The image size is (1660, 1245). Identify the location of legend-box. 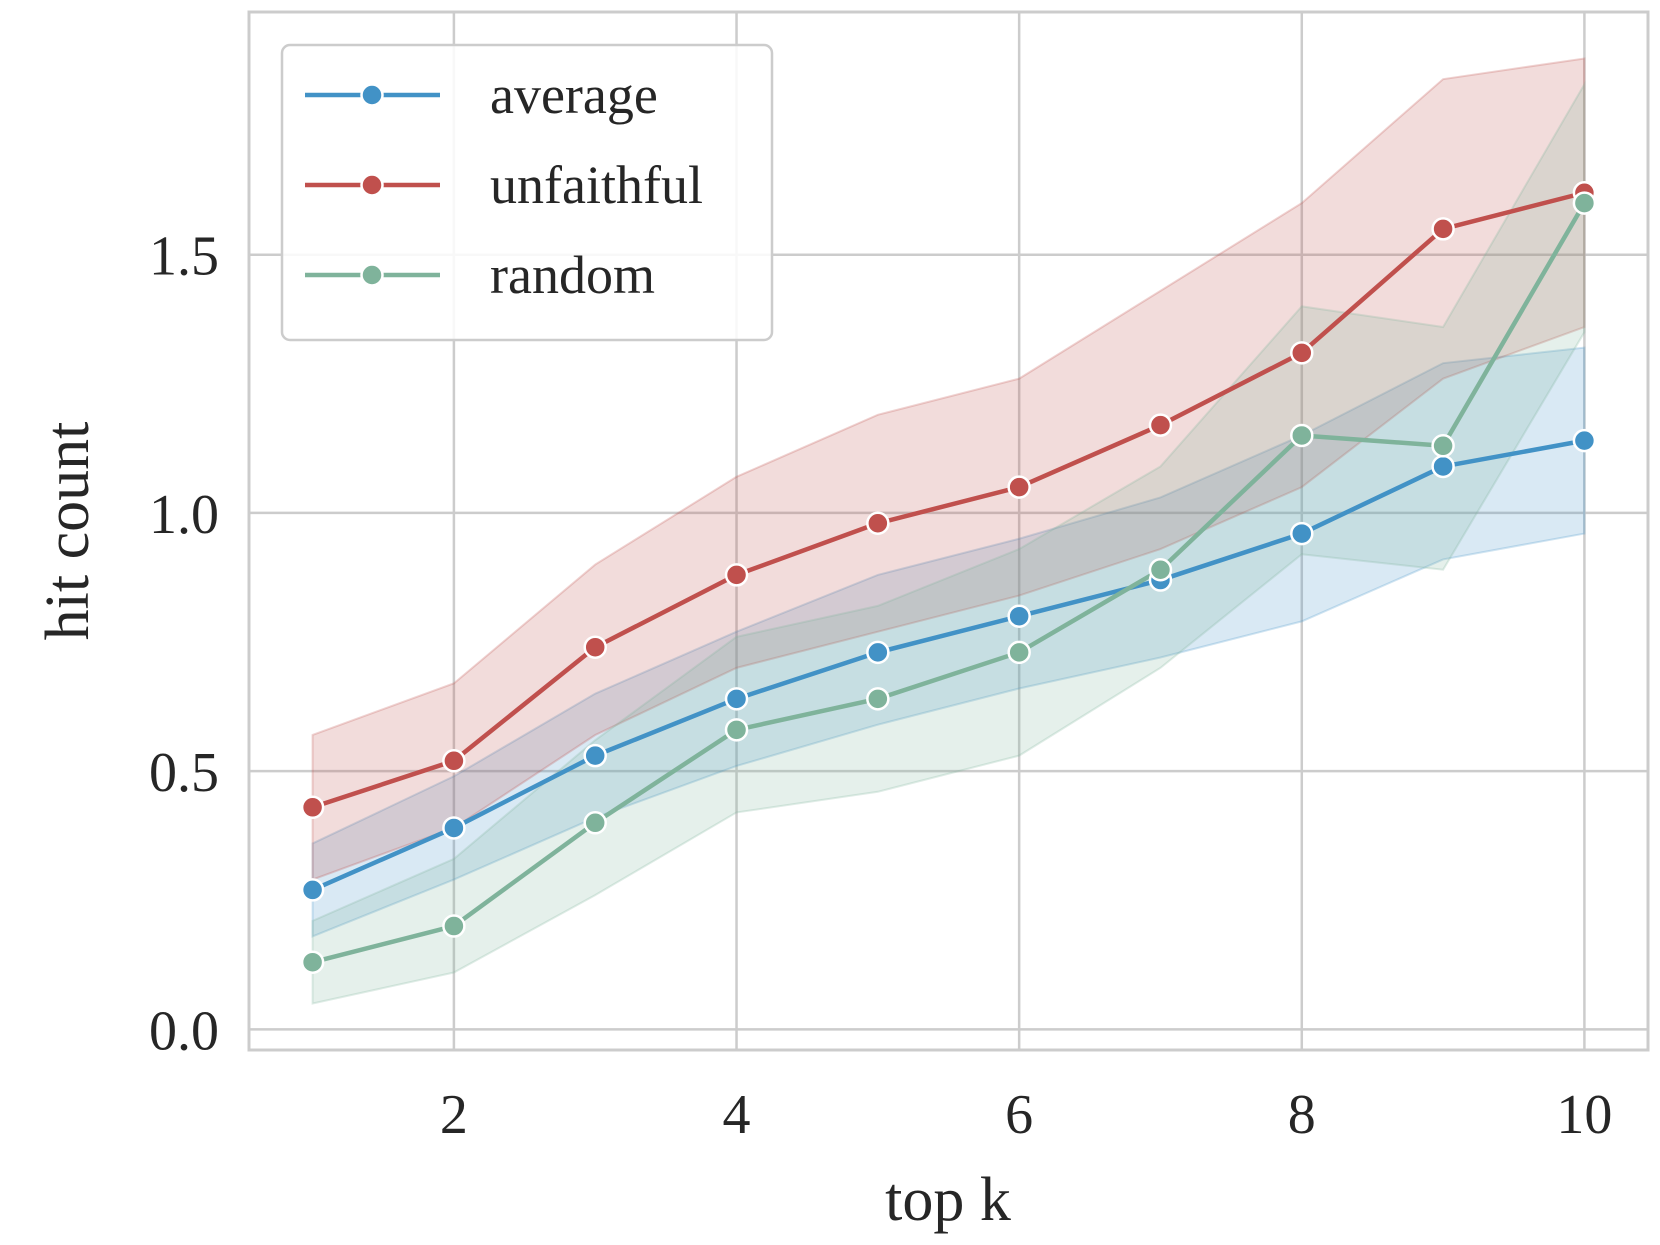
(527, 192).